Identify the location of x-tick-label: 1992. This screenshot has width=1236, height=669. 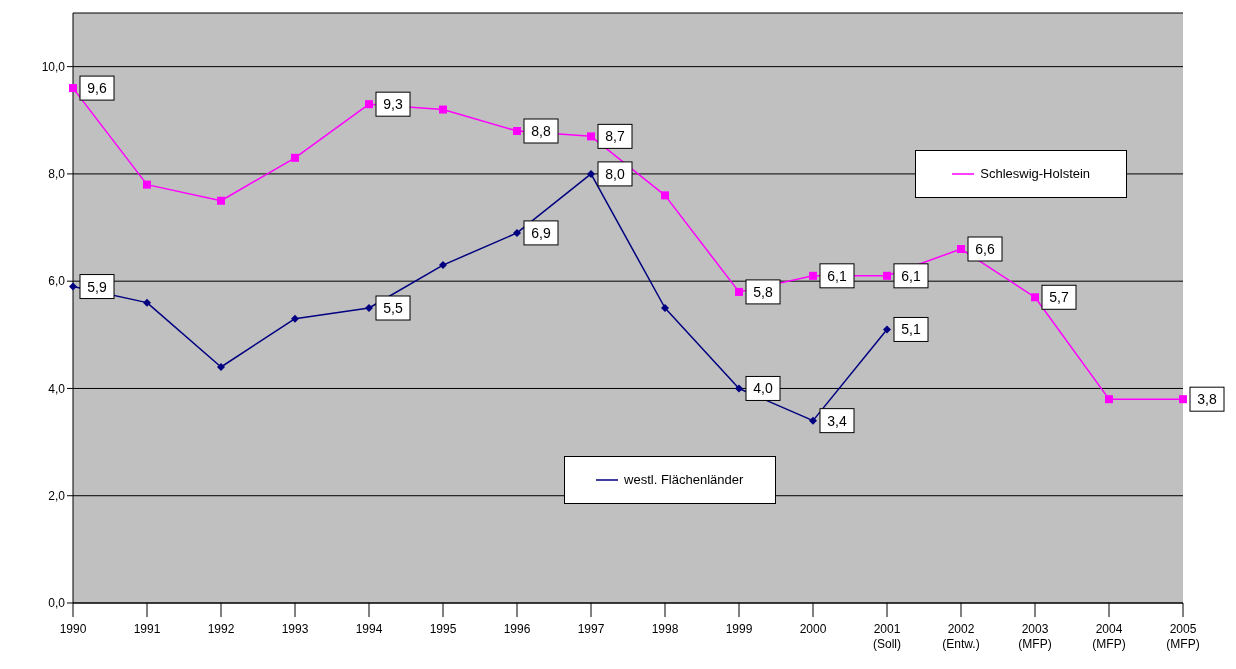
(221, 629).